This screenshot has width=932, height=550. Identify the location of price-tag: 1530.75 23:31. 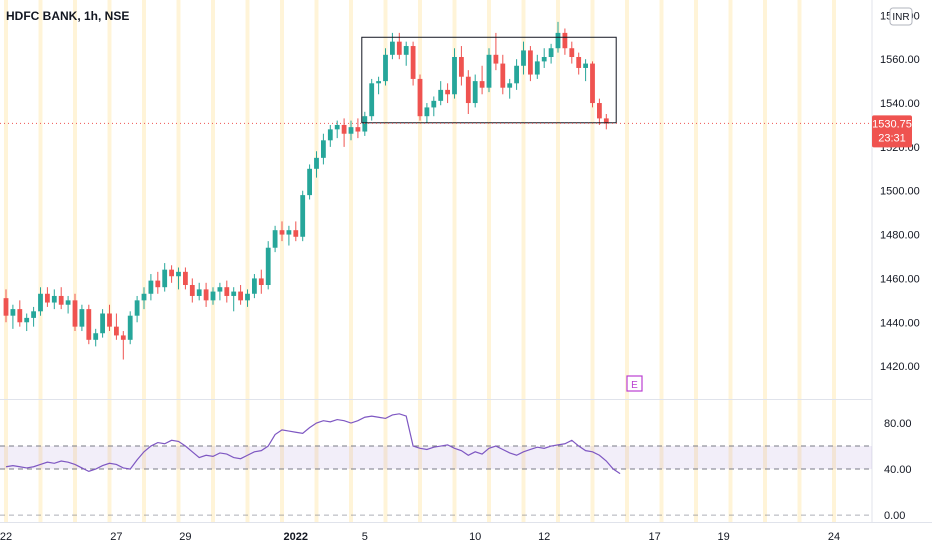
(892, 131).